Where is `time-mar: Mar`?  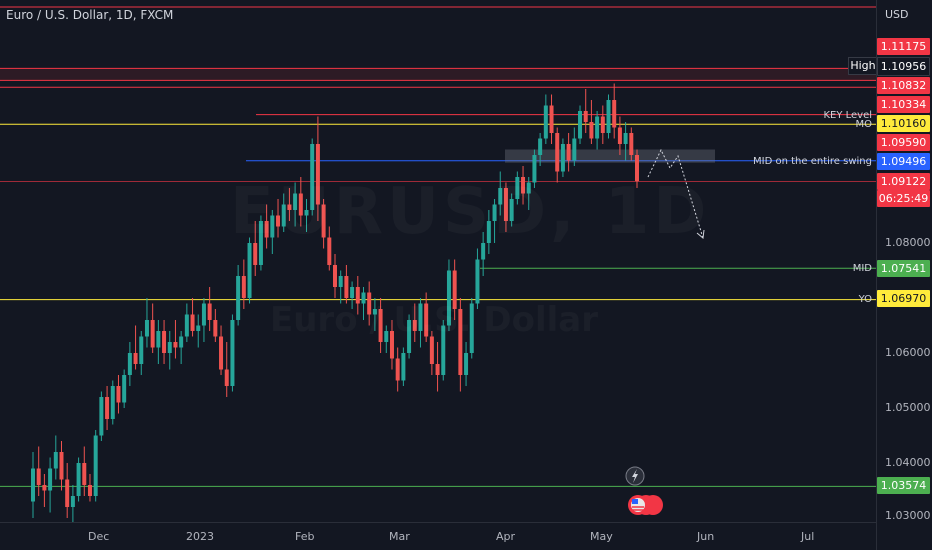
time-mar: Mar is located at coordinates (399, 536).